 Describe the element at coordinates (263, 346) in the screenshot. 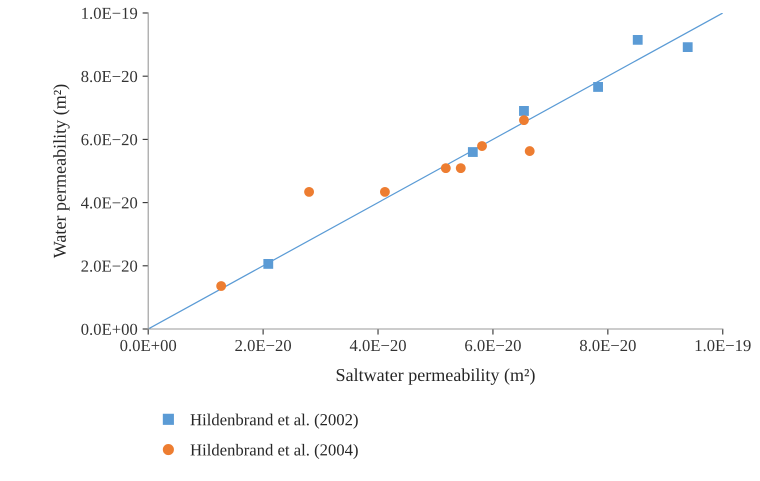

I see `x-tick-label: 2.0E−20` at that location.